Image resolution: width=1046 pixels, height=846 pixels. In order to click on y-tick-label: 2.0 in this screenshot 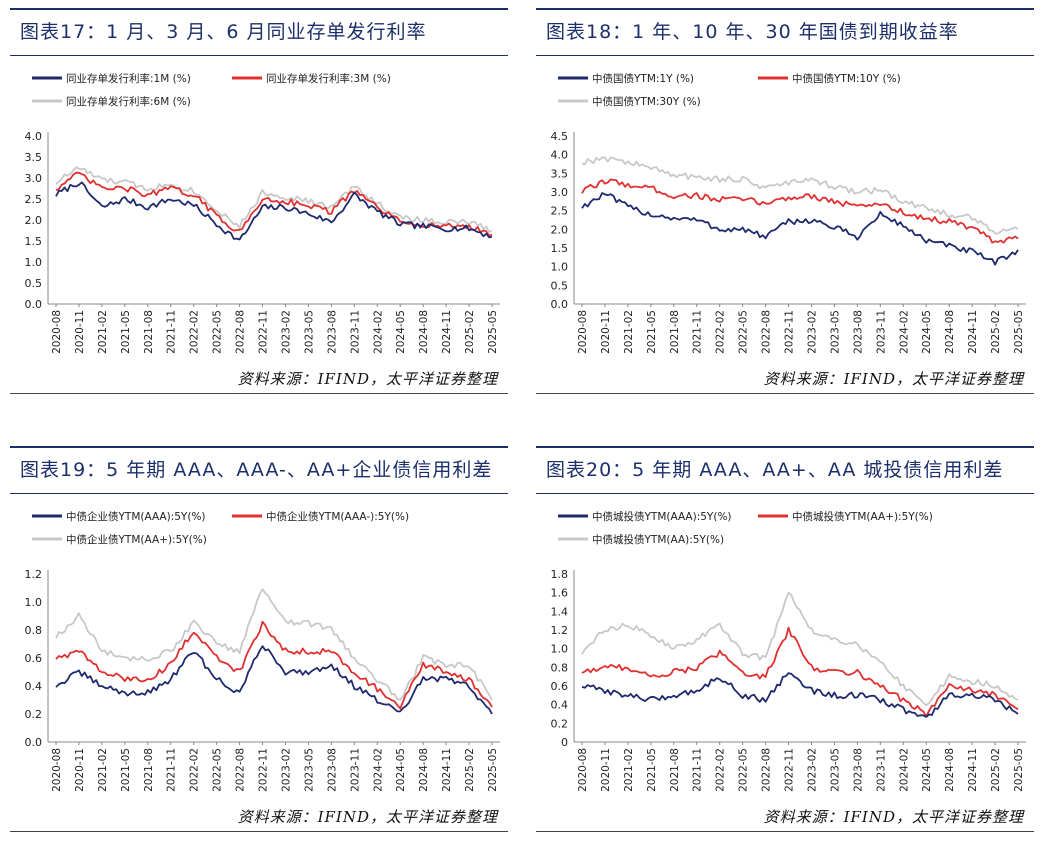, I will do `click(34, 220)`.